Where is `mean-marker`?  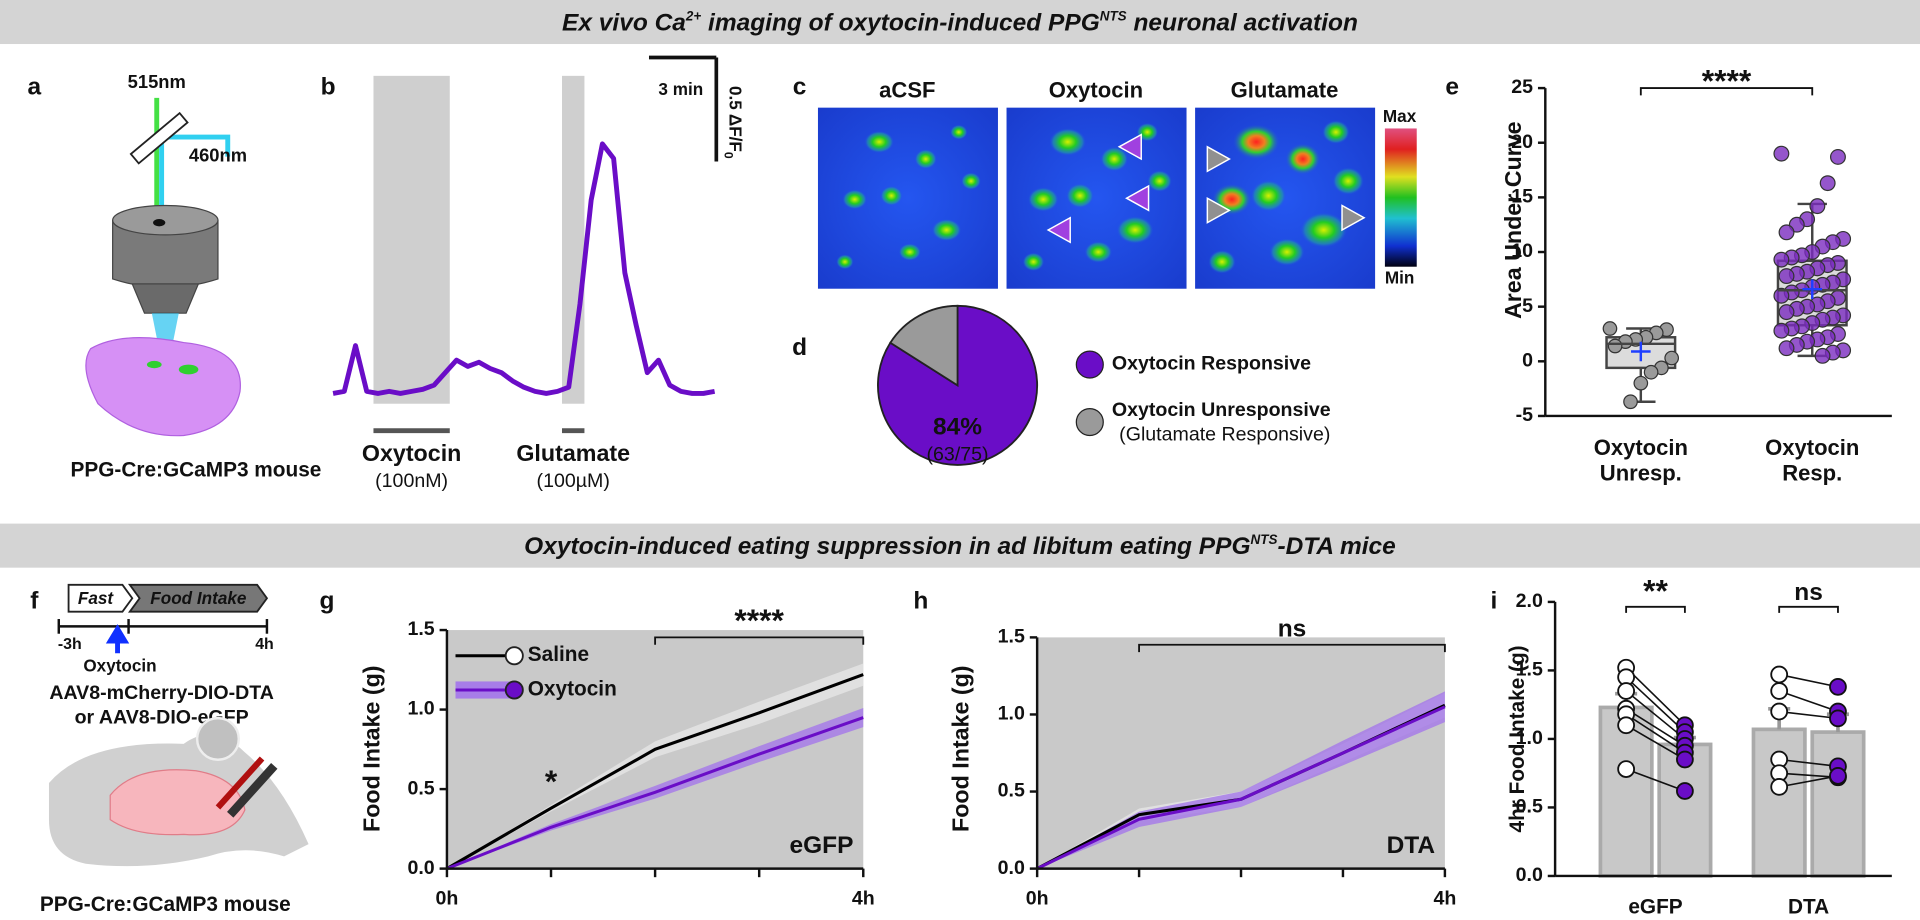
mean-marker is located at coordinates (1812, 289).